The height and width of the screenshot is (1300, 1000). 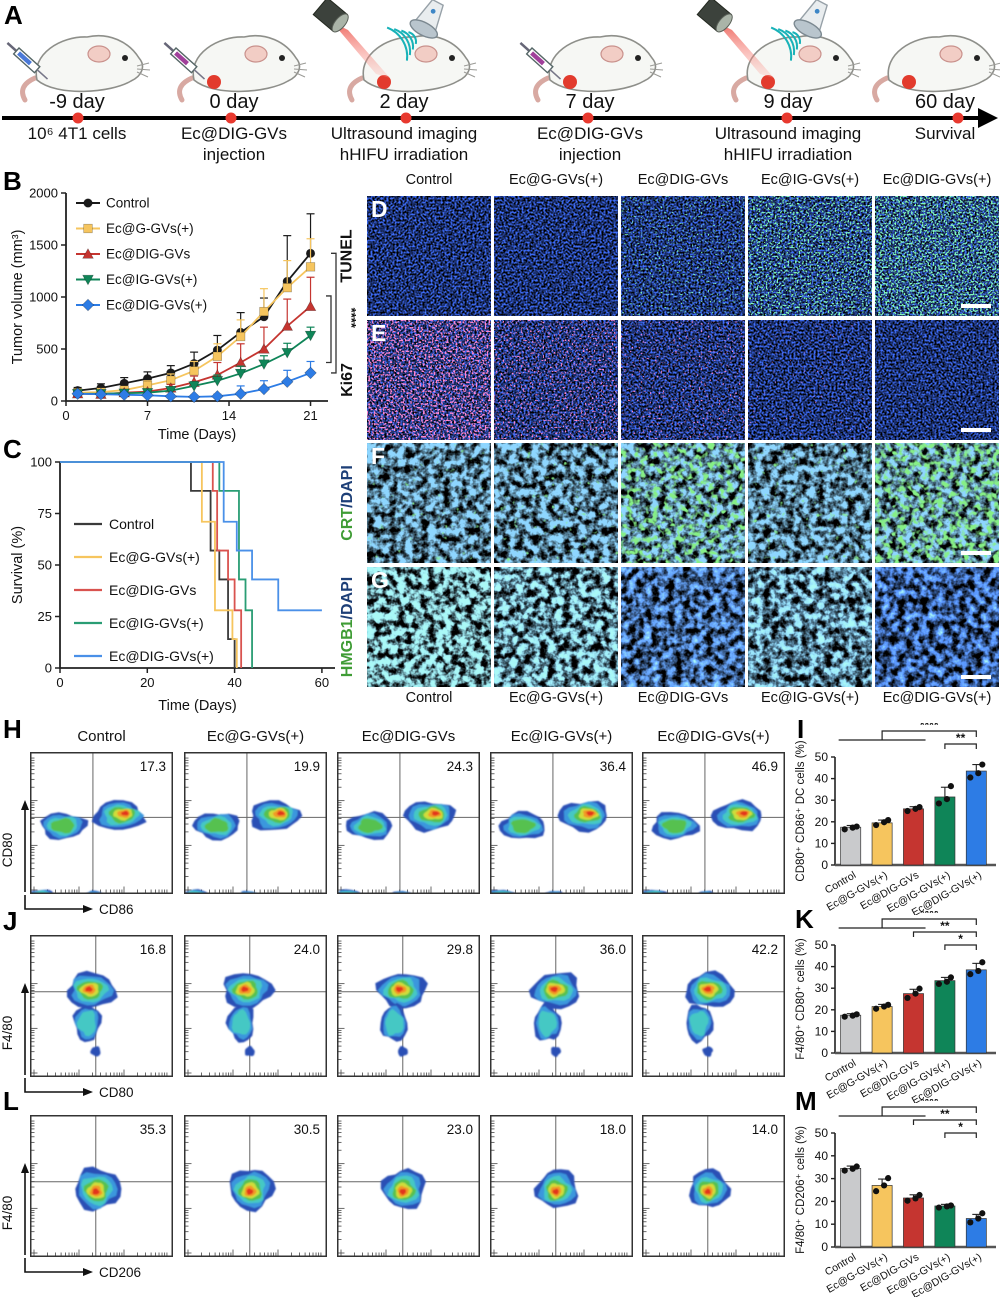 What do you see at coordinates (556, 180) in the screenshot?
I see `microscopy-top-header: Ec@G-GVs(+)` at bounding box center [556, 180].